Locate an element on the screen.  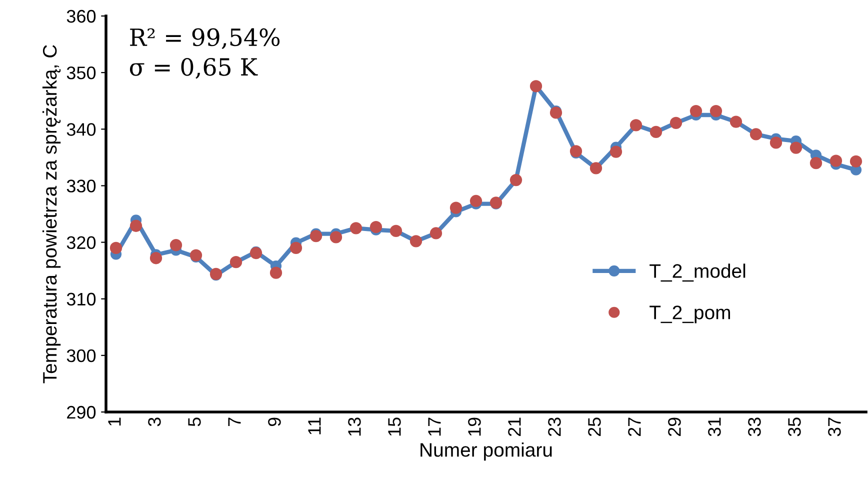
y-axis-title: Temperatura powietrza za sprężarką, C is located at coordinates (51, 214).